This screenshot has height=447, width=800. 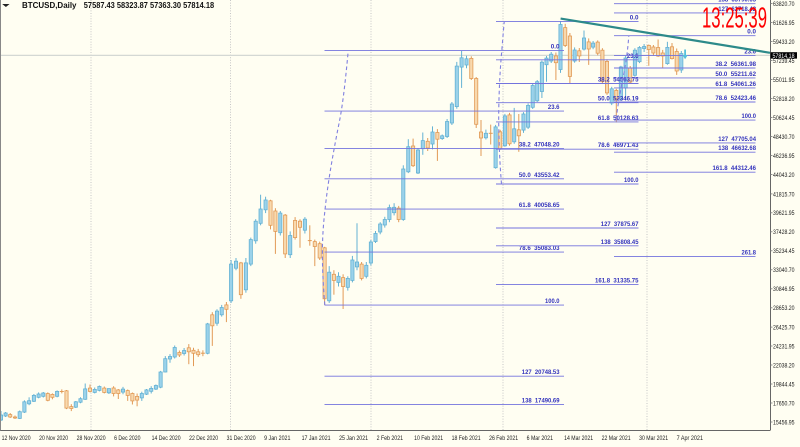 What do you see at coordinates (737, 2) in the screenshot?
I see `svg-text: 138 63790.63` at bounding box center [737, 2].